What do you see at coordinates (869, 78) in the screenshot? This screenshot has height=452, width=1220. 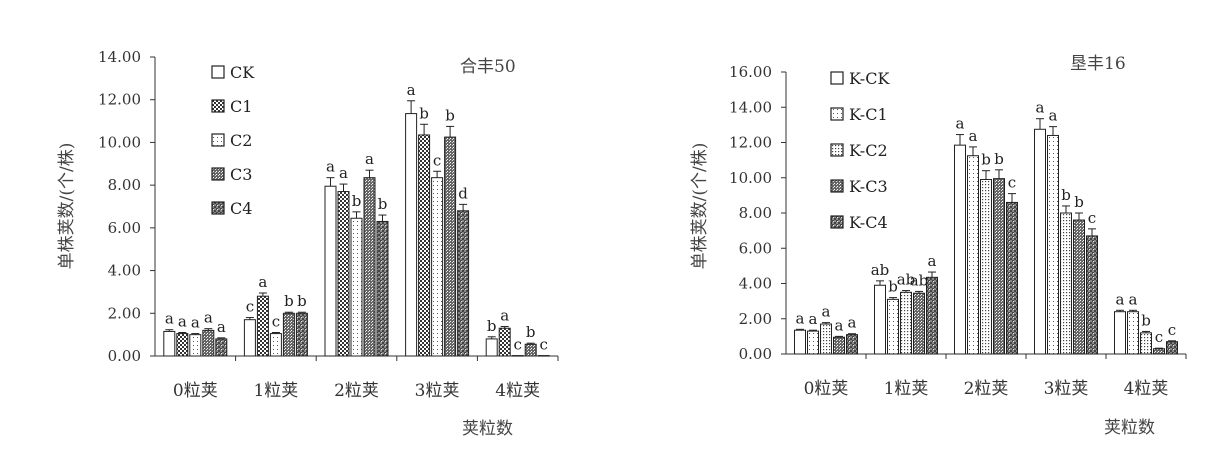 I see `legend-label: K-CK` at bounding box center [869, 78].